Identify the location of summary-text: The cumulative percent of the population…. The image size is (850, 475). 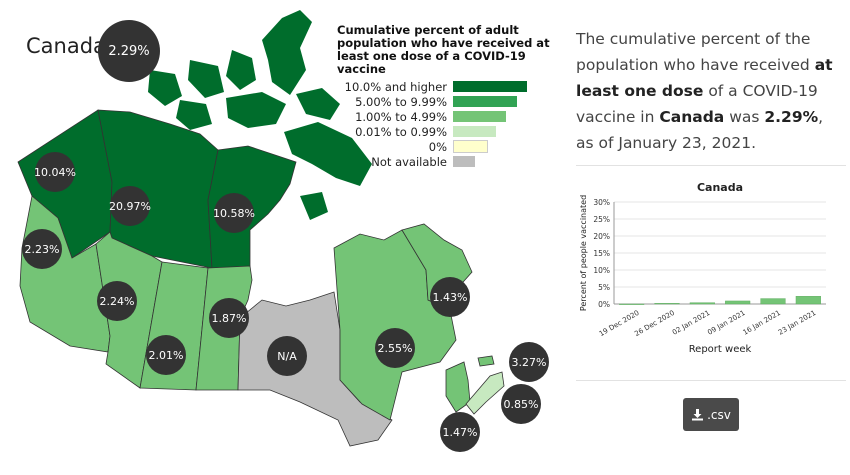
(710, 91).